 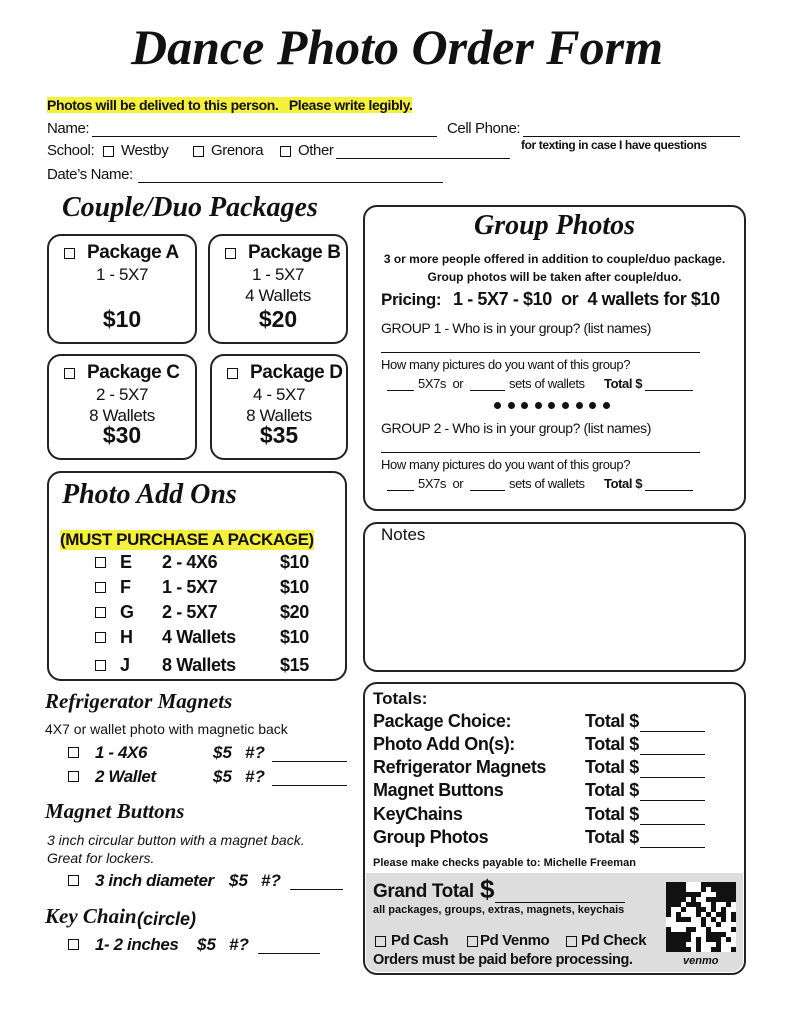 What do you see at coordinates (397, 47) in the screenshot?
I see `form-title: Dance Photo Order Form` at bounding box center [397, 47].